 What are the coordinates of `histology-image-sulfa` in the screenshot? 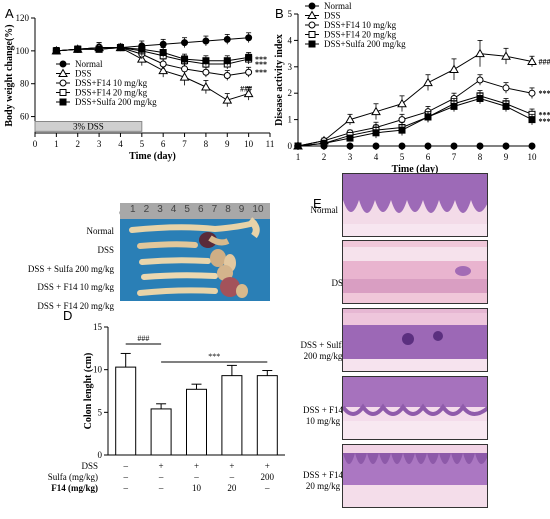 It's located at (415, 340).